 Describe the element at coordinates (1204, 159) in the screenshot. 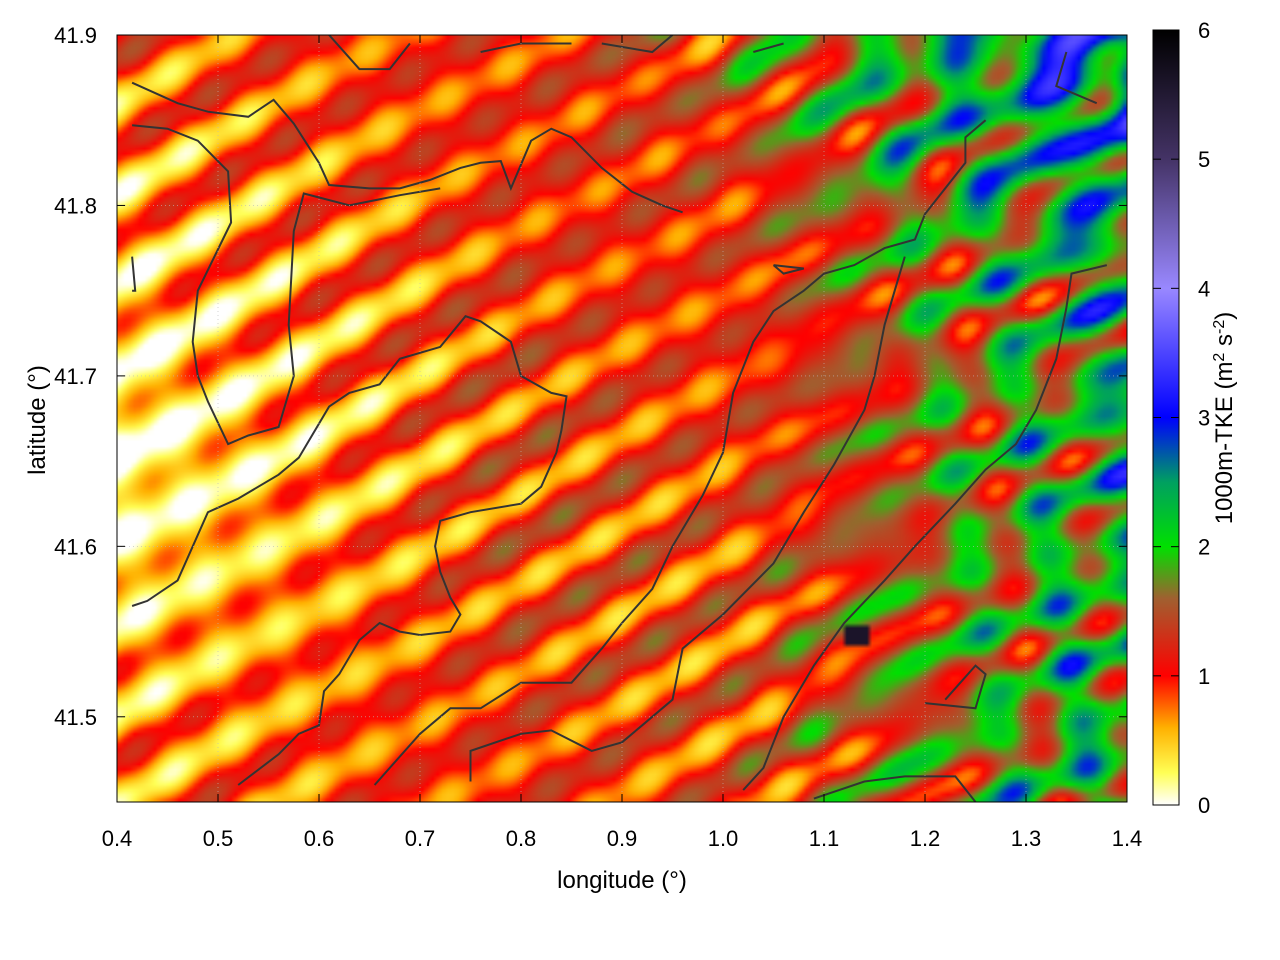

I see `colorbar-tick-label: 5` at that location.